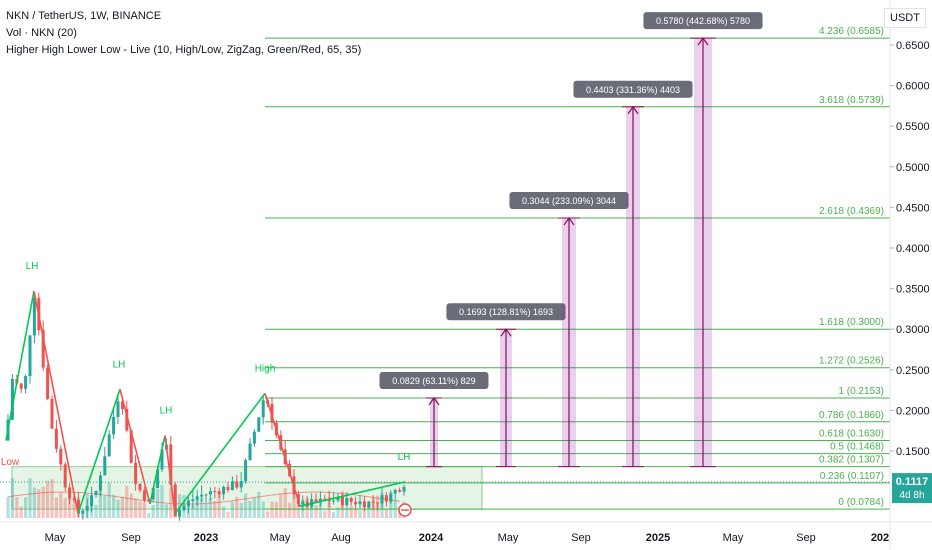 This screenshot has width=932, height=550. Describe the element at coordinates (913, 452) in the screenshot. I see `price-tick-label: 0.1500` at that location.